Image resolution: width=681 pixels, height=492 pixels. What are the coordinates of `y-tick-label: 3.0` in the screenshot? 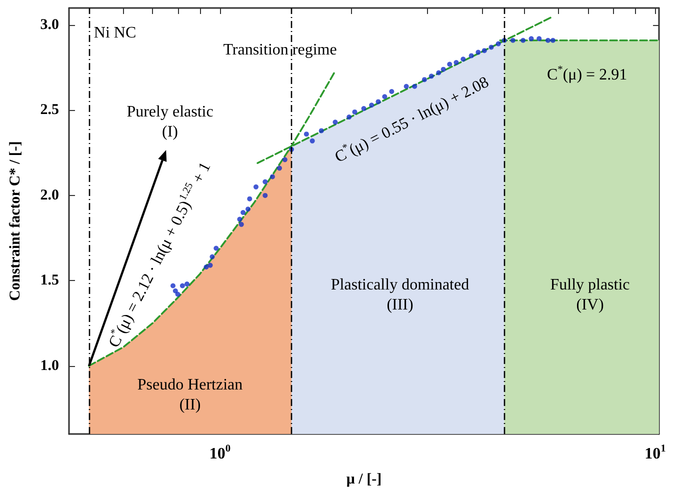 It's located at (49, 25).